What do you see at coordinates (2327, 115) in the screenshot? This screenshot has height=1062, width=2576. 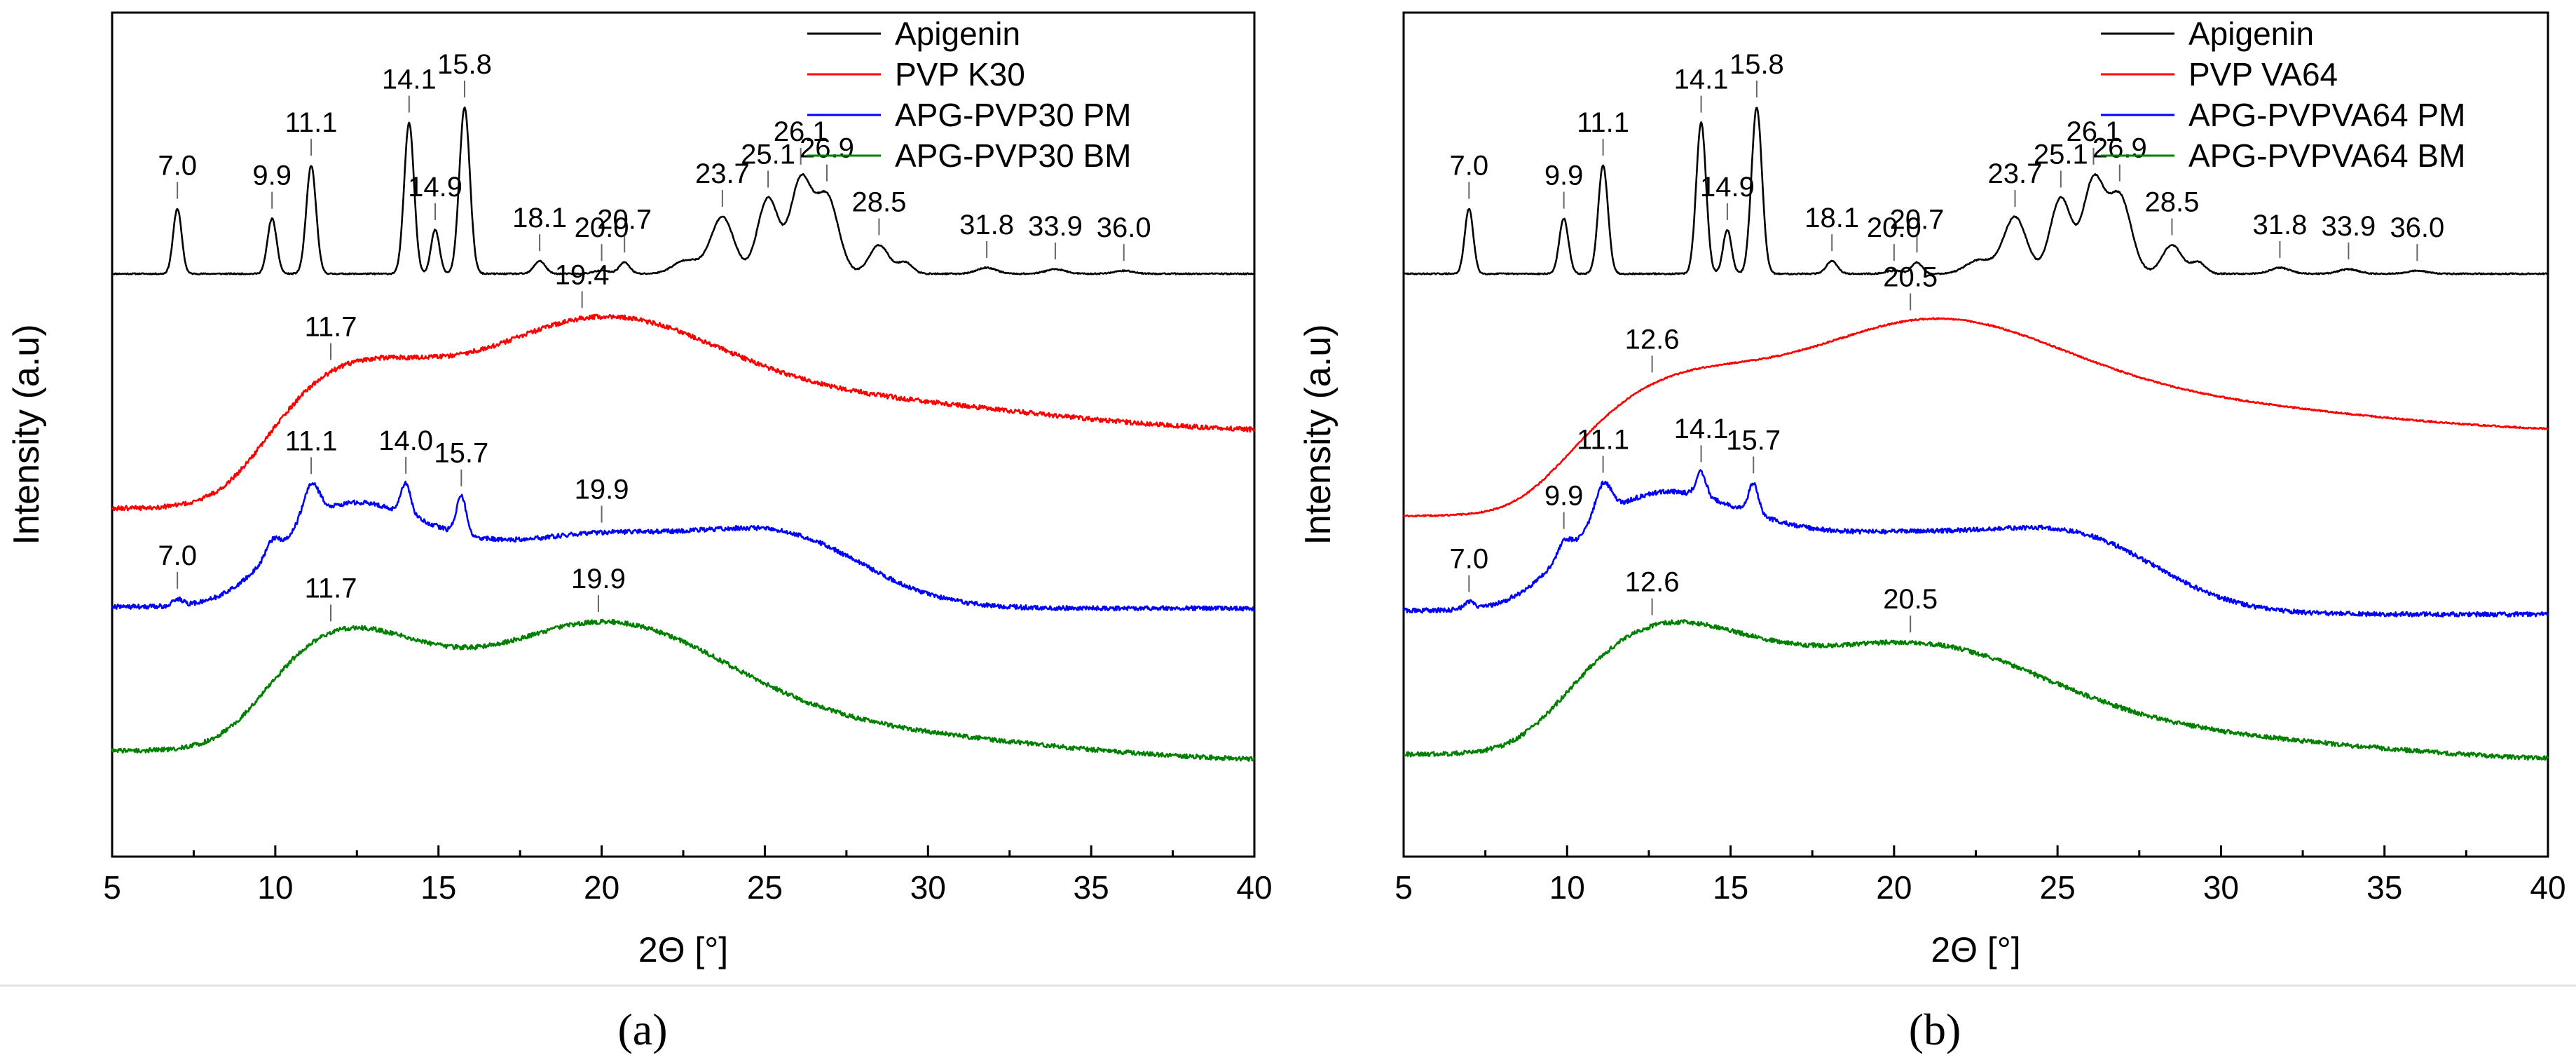 I see `legend-label: APG-PVPVA64 PM` at bounding box center [2327, 115].